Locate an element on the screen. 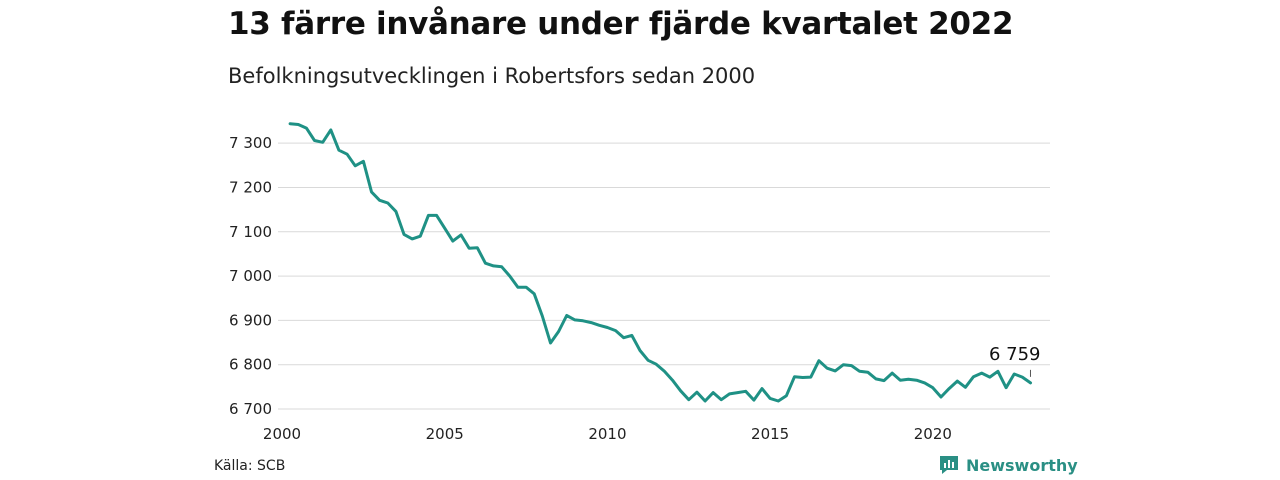 The width and height of the screenshot is (1280, 480). y-tick-label: 7 300 is located at coordinates (250, 143).